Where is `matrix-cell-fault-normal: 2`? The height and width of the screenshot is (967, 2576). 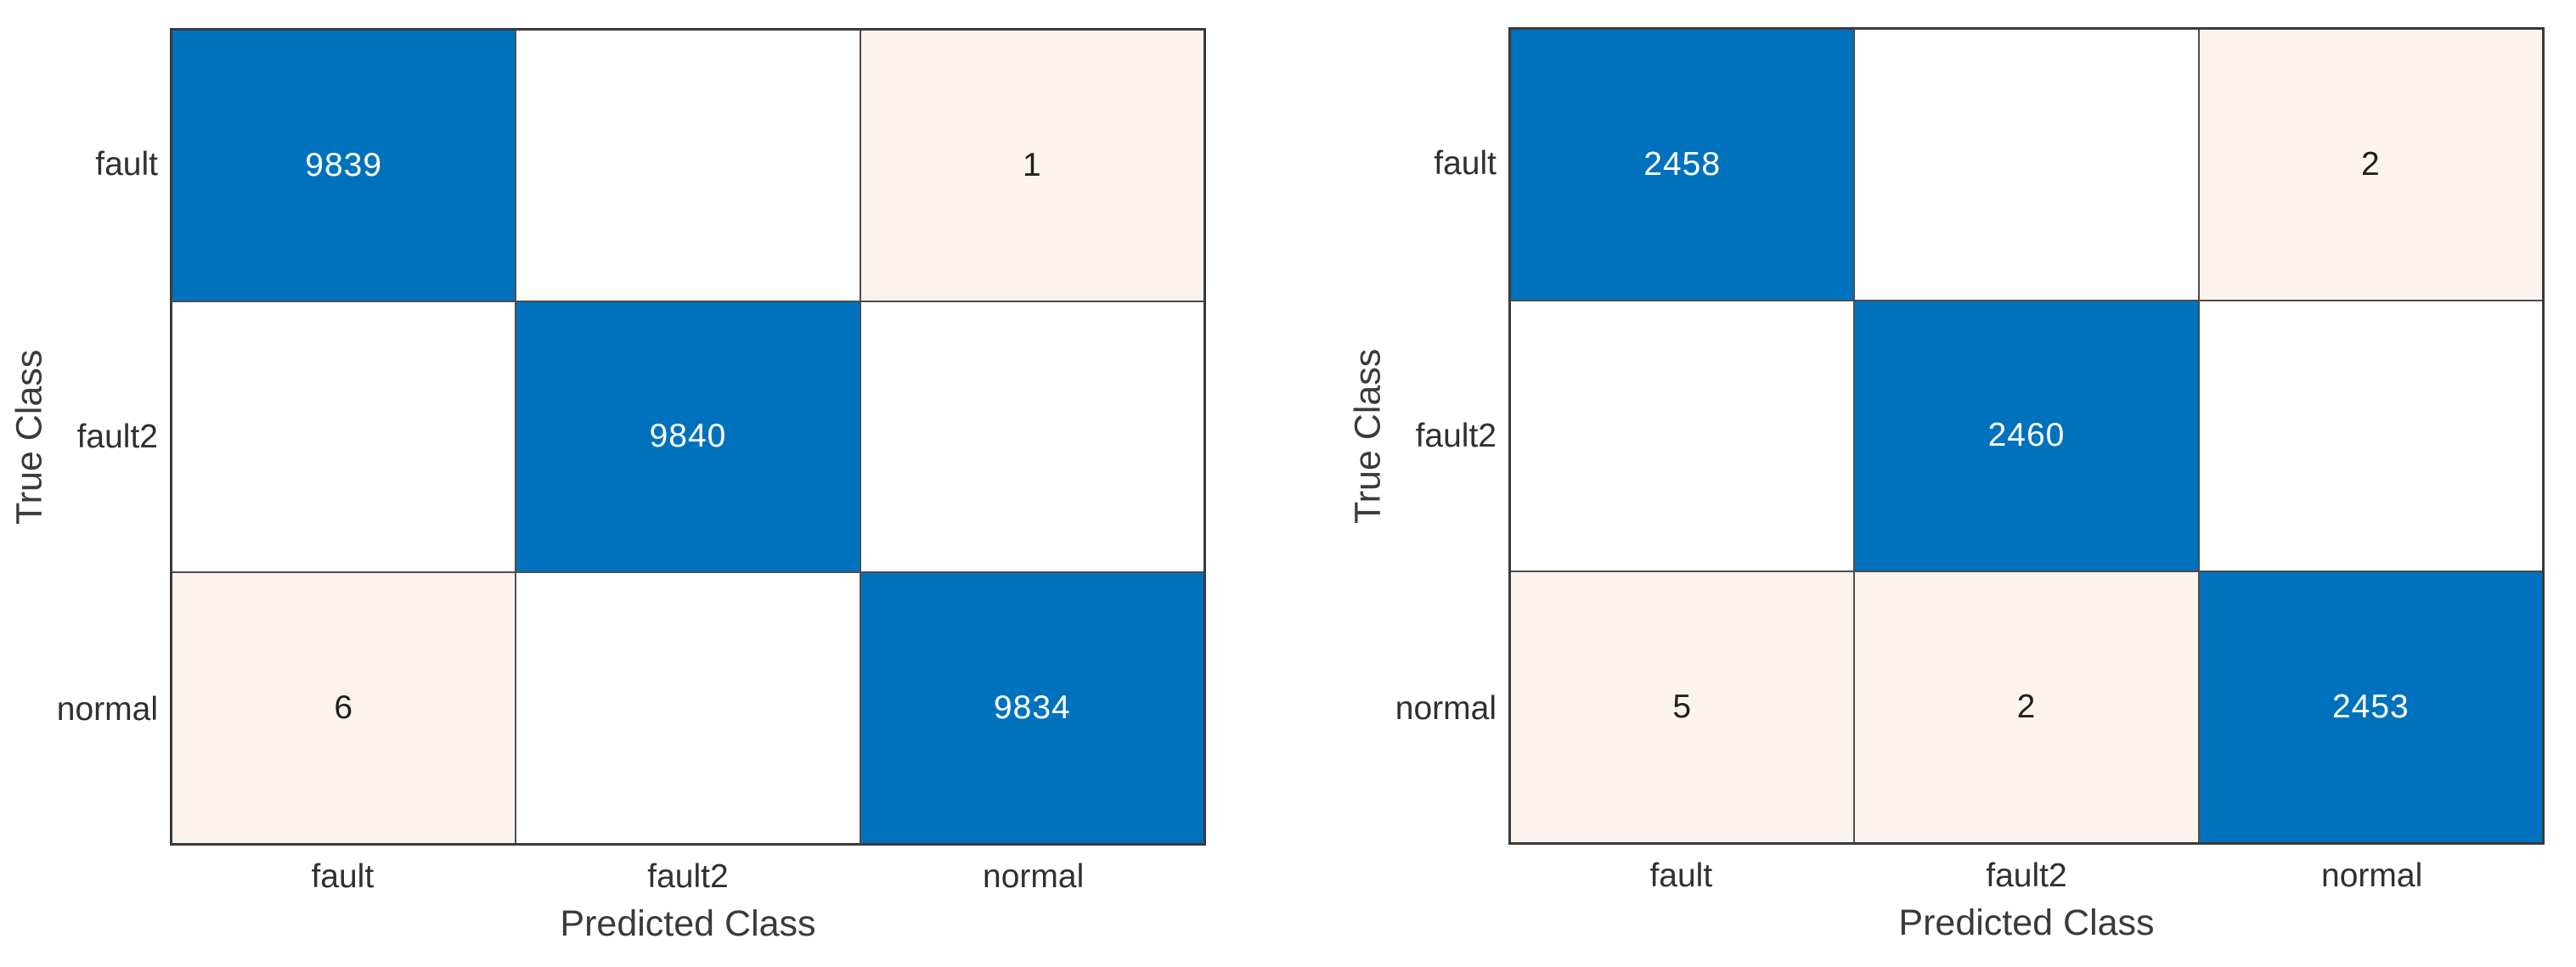 matrix-cell-fault-normal: 2 is located at coordinates (2370, 165).